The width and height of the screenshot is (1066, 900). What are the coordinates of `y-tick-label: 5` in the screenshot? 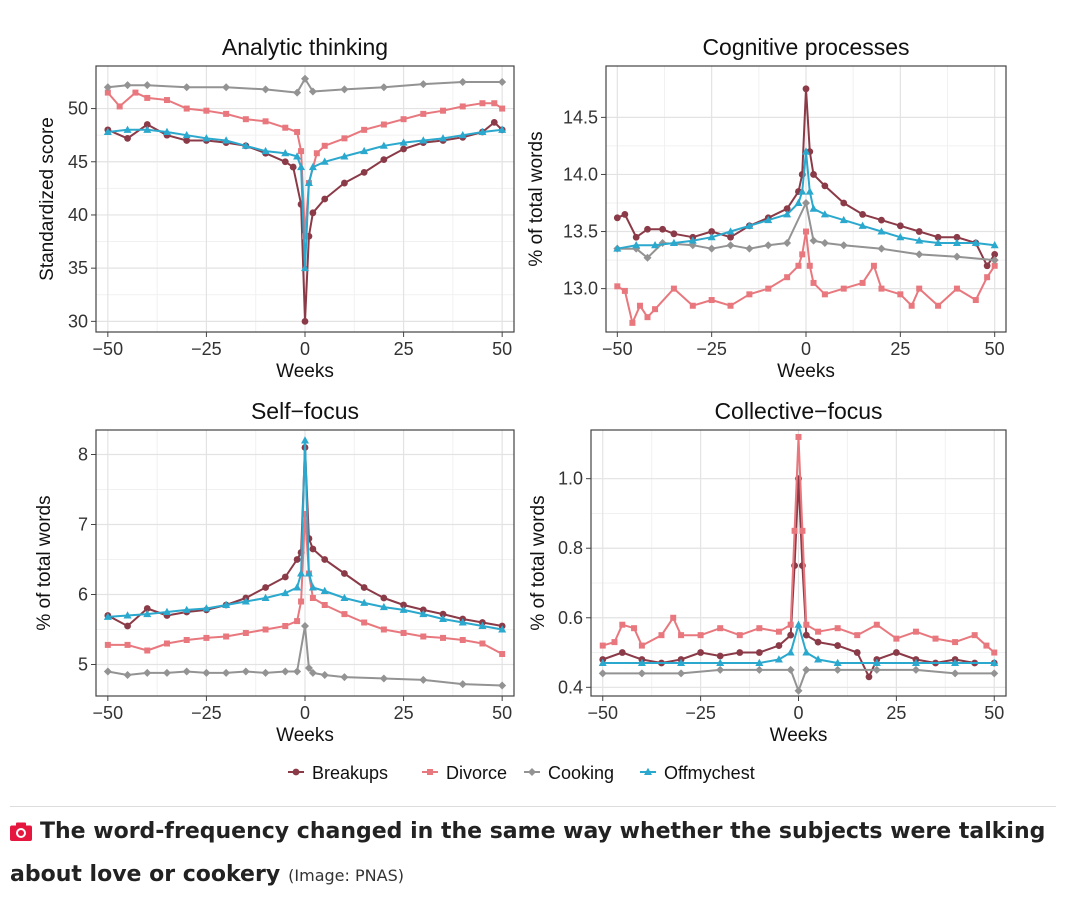 It's located at (83, 665).